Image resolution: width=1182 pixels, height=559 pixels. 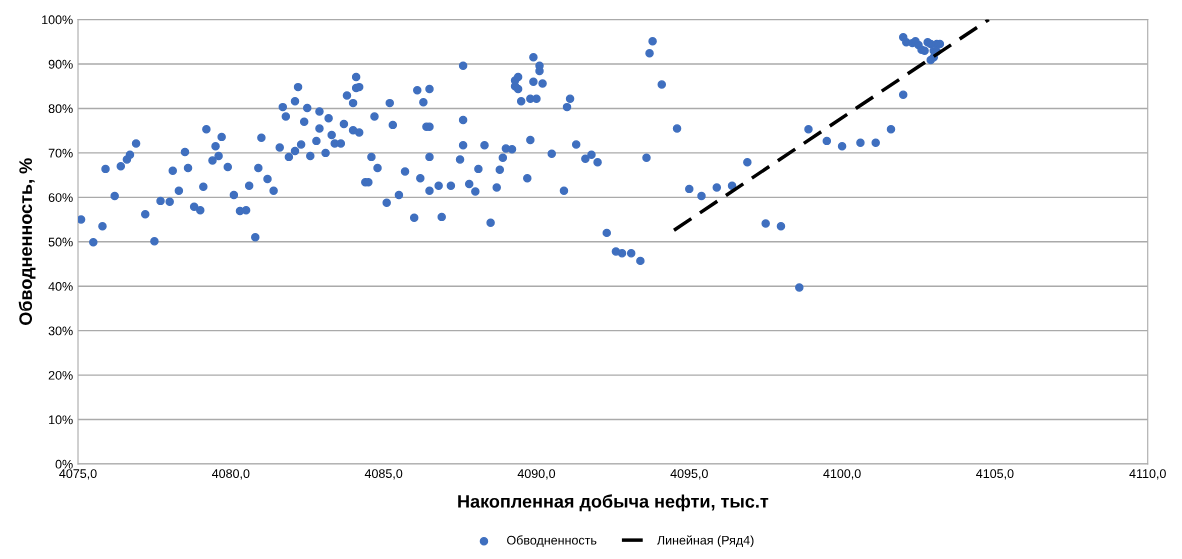 What do you see at coordinates (552, 541) in the screenshot?
I see `legend-label: Обводненность` at bounding box center [552, 541].